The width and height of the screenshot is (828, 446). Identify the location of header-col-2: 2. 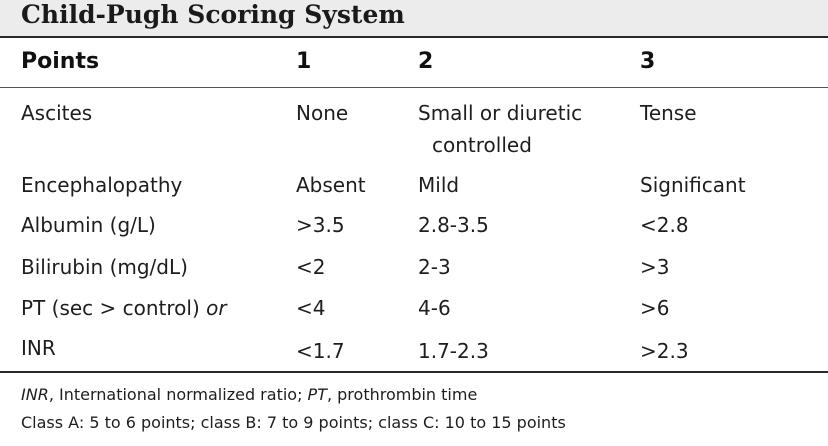
(426, 61).